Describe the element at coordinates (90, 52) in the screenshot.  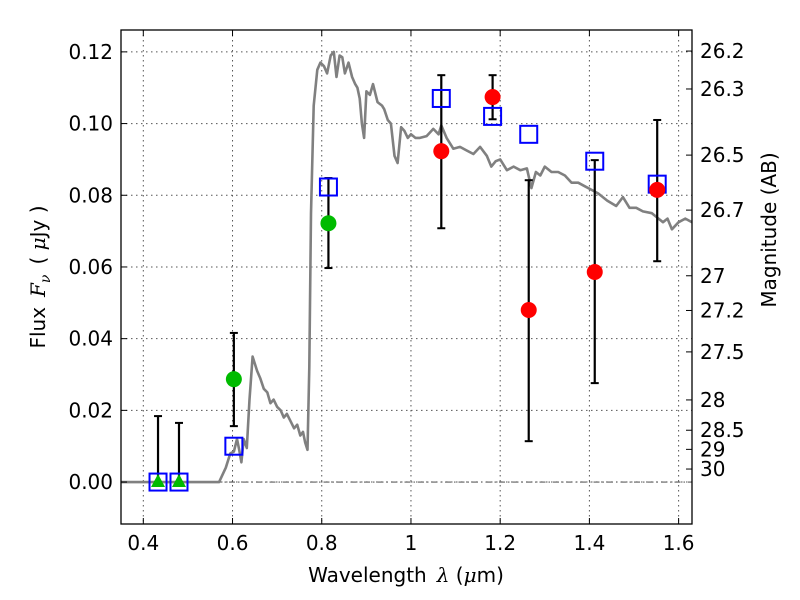
I see `y-tick-label: 0.12` at that location.